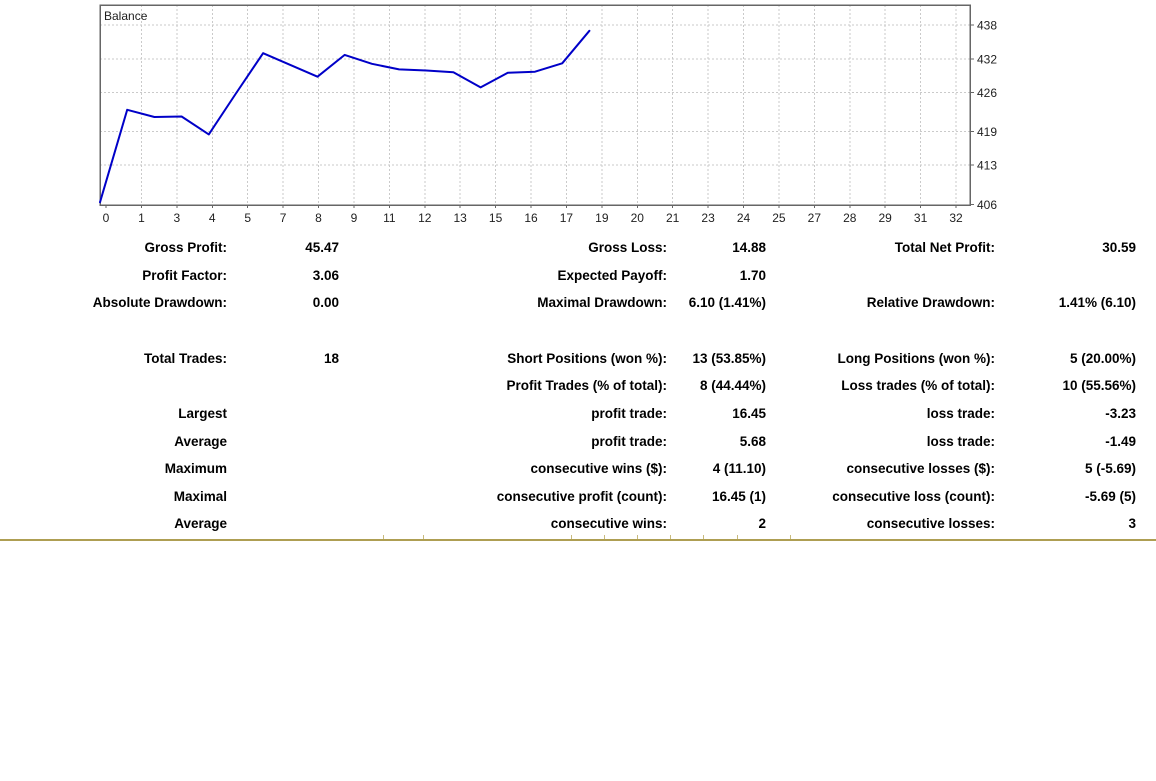 This screenshot has height=781, width=1156. Describe the element at coordinates (212, 218) in the screenshot. I see `x-axis-label: 4` at that location.